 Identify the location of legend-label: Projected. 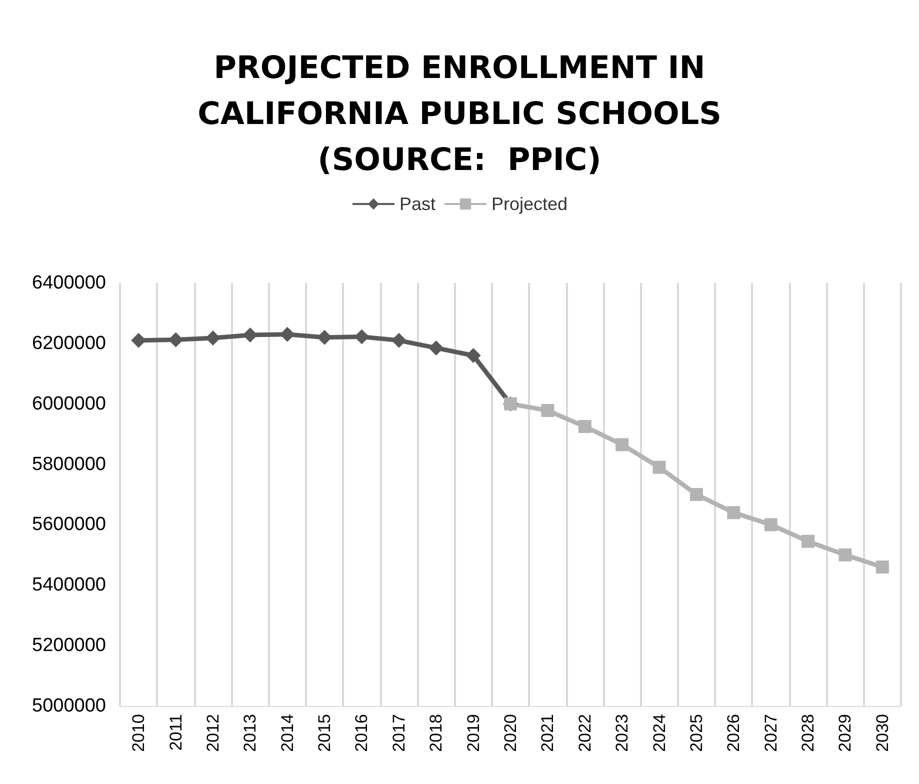
(529, 204).